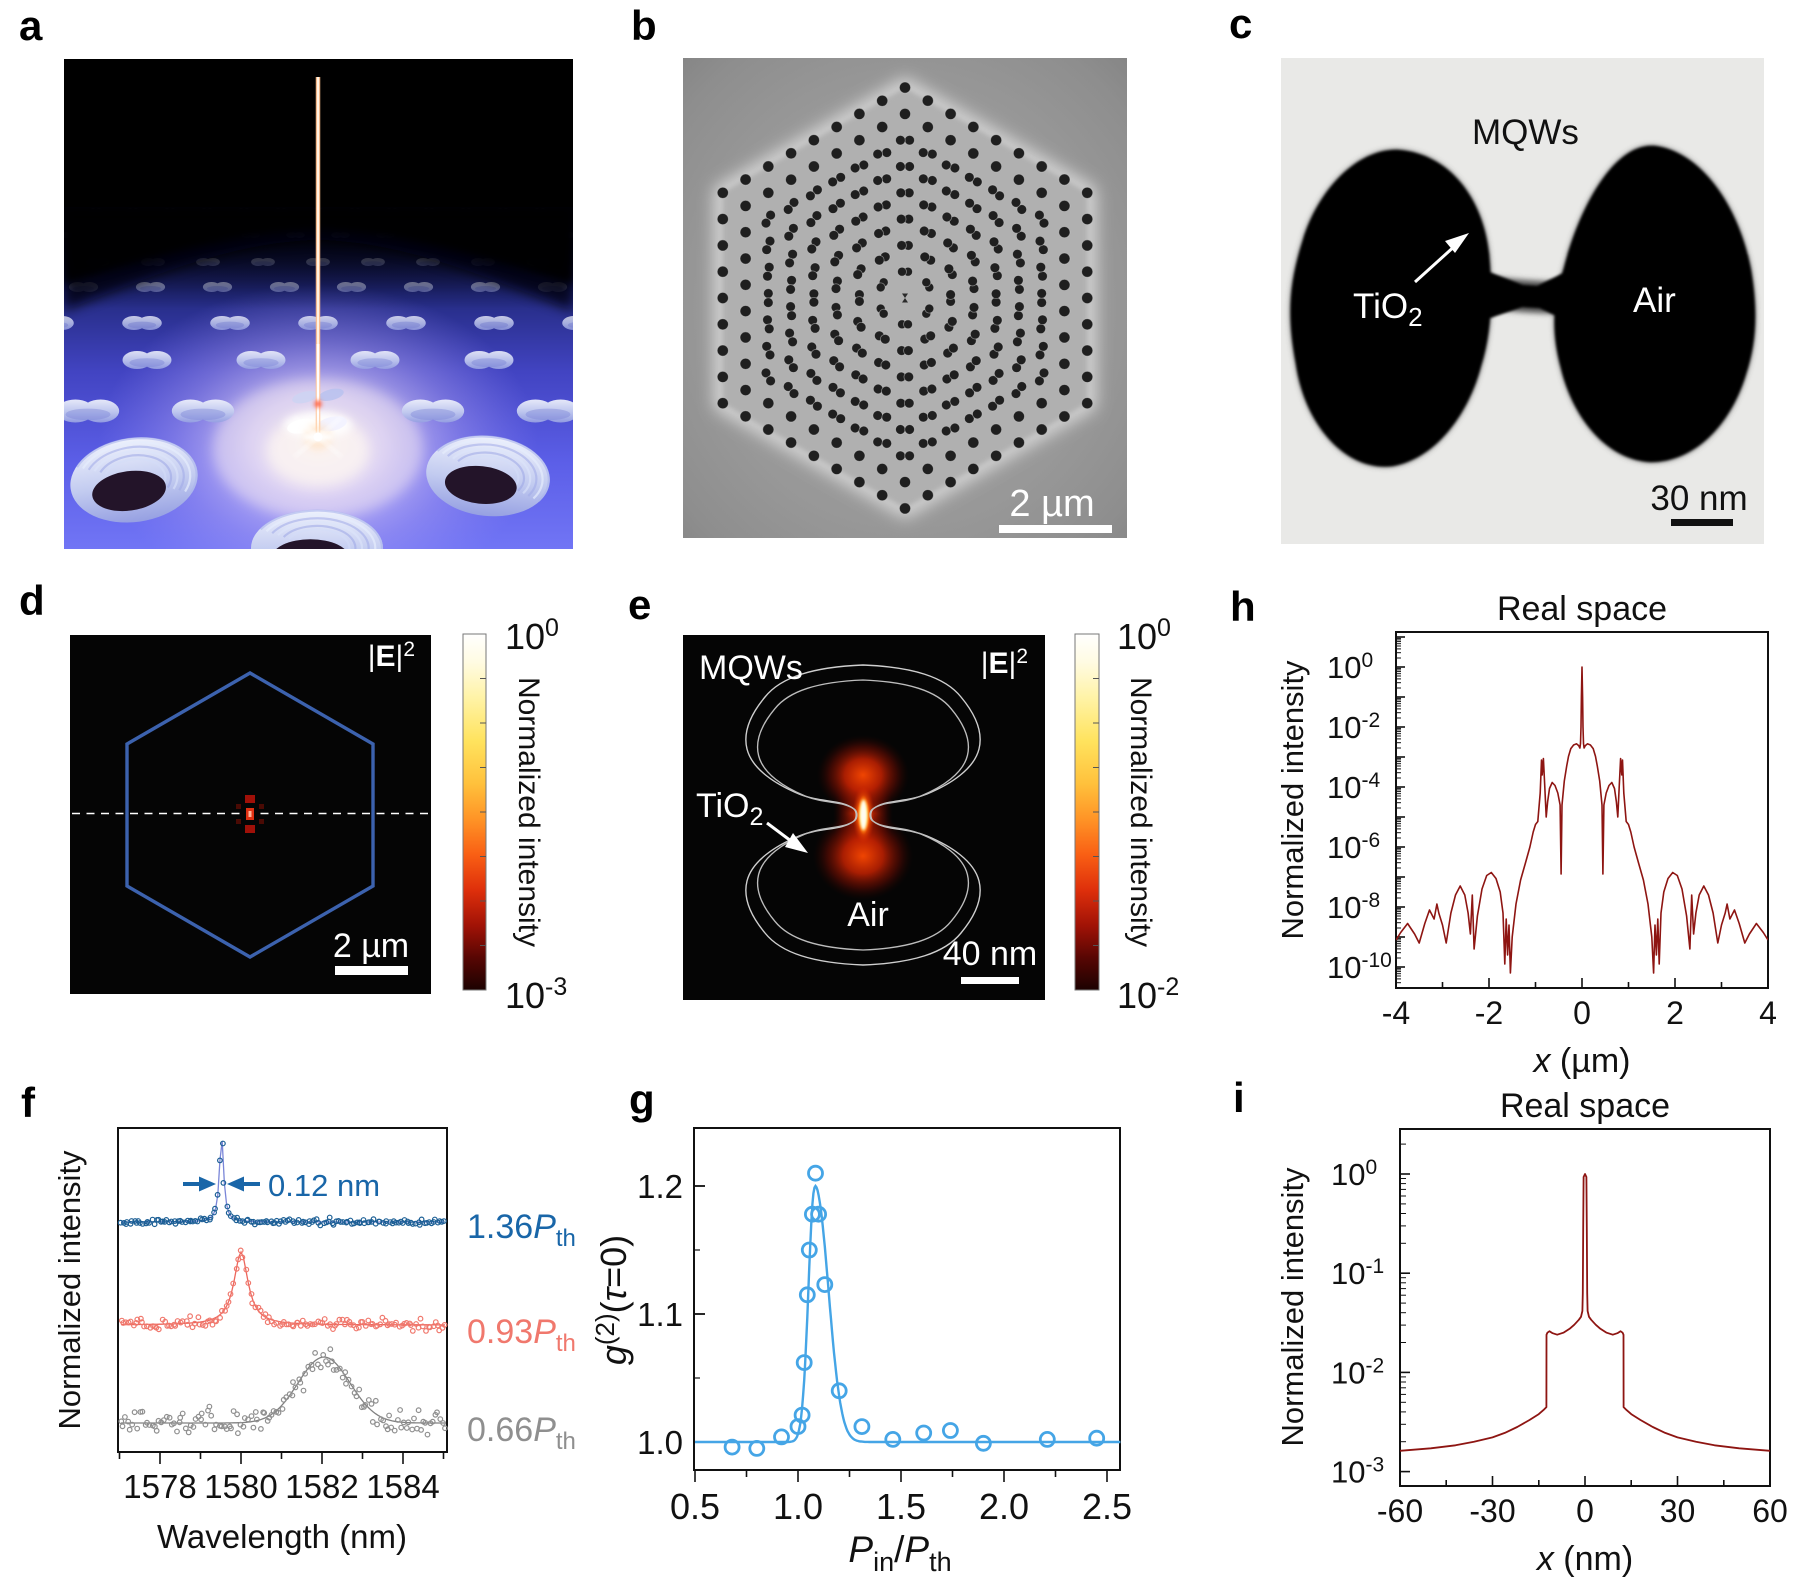  Describe the element at coordinates (1243, 606) in the screenshot. I see `svg-text: h` at that location.